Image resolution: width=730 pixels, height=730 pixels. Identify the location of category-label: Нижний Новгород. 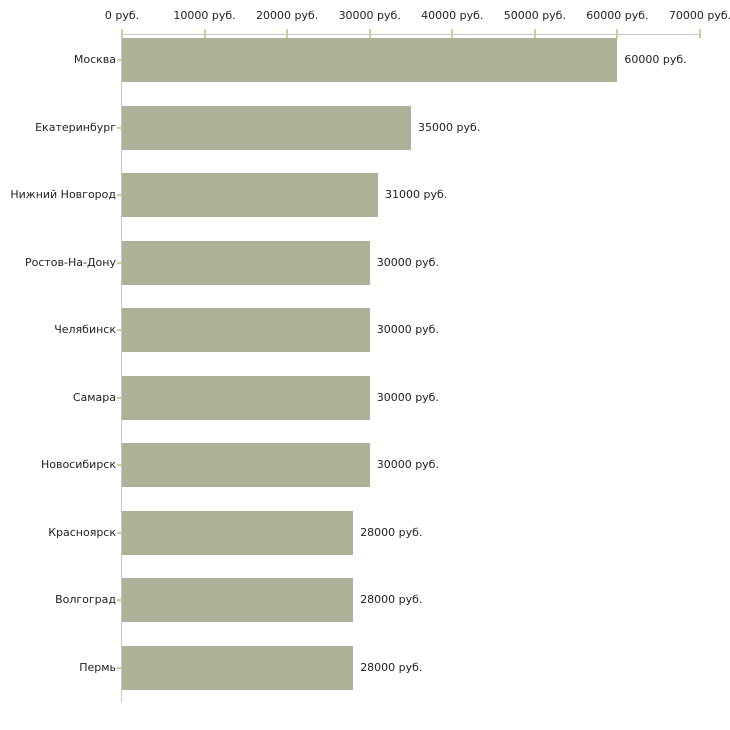
(63, 194).